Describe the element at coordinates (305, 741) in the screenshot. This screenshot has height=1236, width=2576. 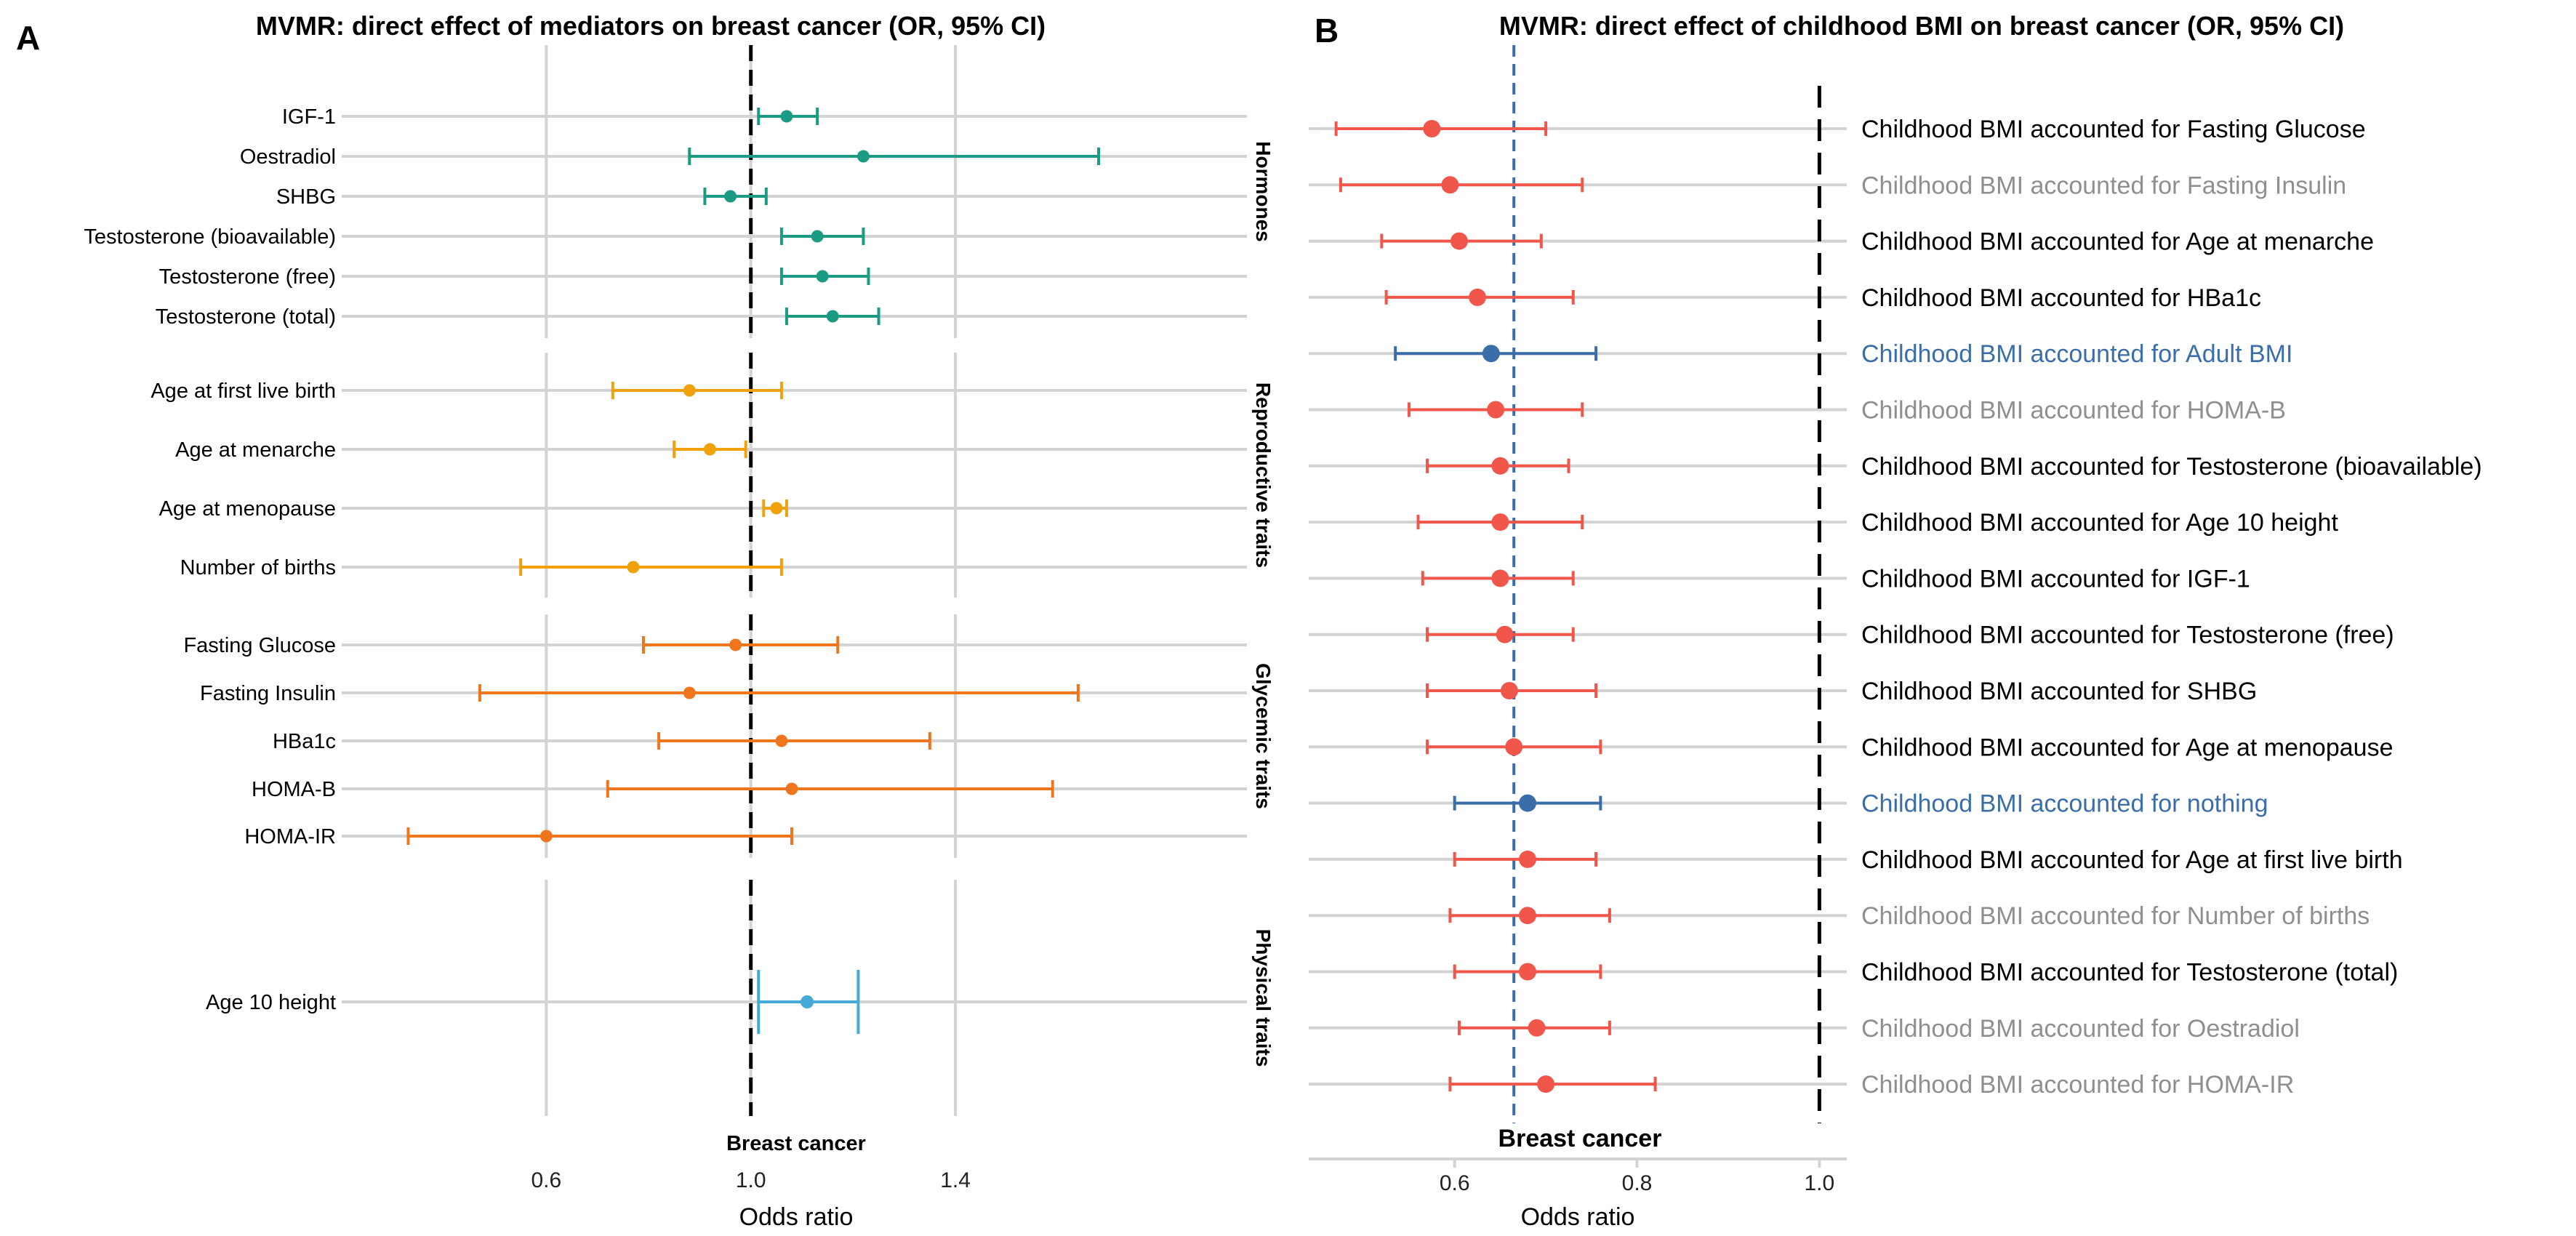
I see `row-label: HBa1c` at that location.